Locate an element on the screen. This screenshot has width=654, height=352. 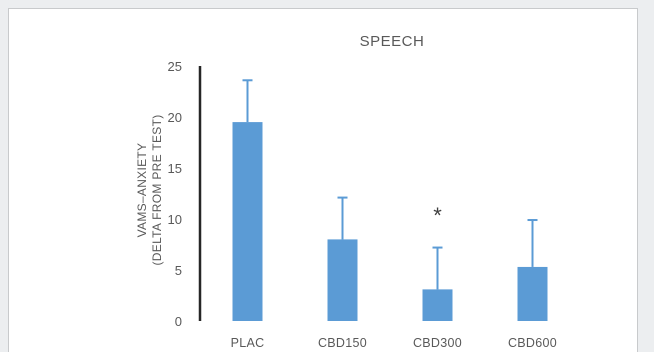
y-tick-label: 25 is located at coordinates (175, 66).